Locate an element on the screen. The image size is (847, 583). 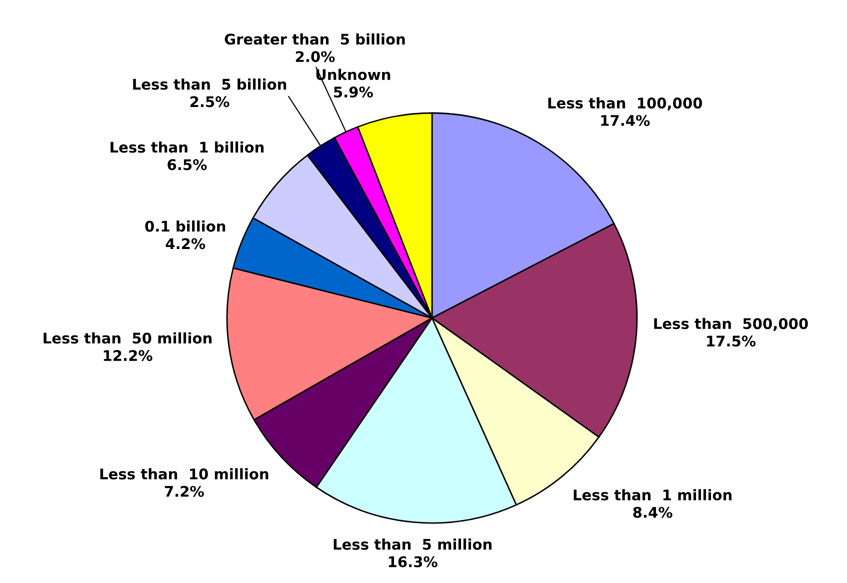
slice-label: Less than 500,000 is located at coordinates (731, 324).